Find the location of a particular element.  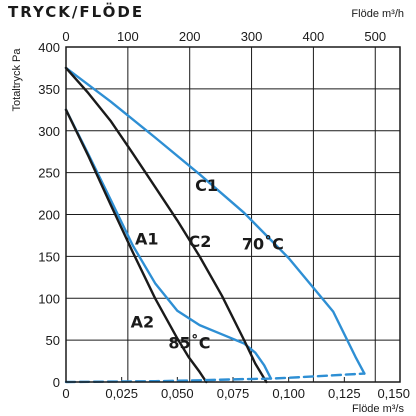

y-tick-label: 300 is located at coordinates (49, 131).